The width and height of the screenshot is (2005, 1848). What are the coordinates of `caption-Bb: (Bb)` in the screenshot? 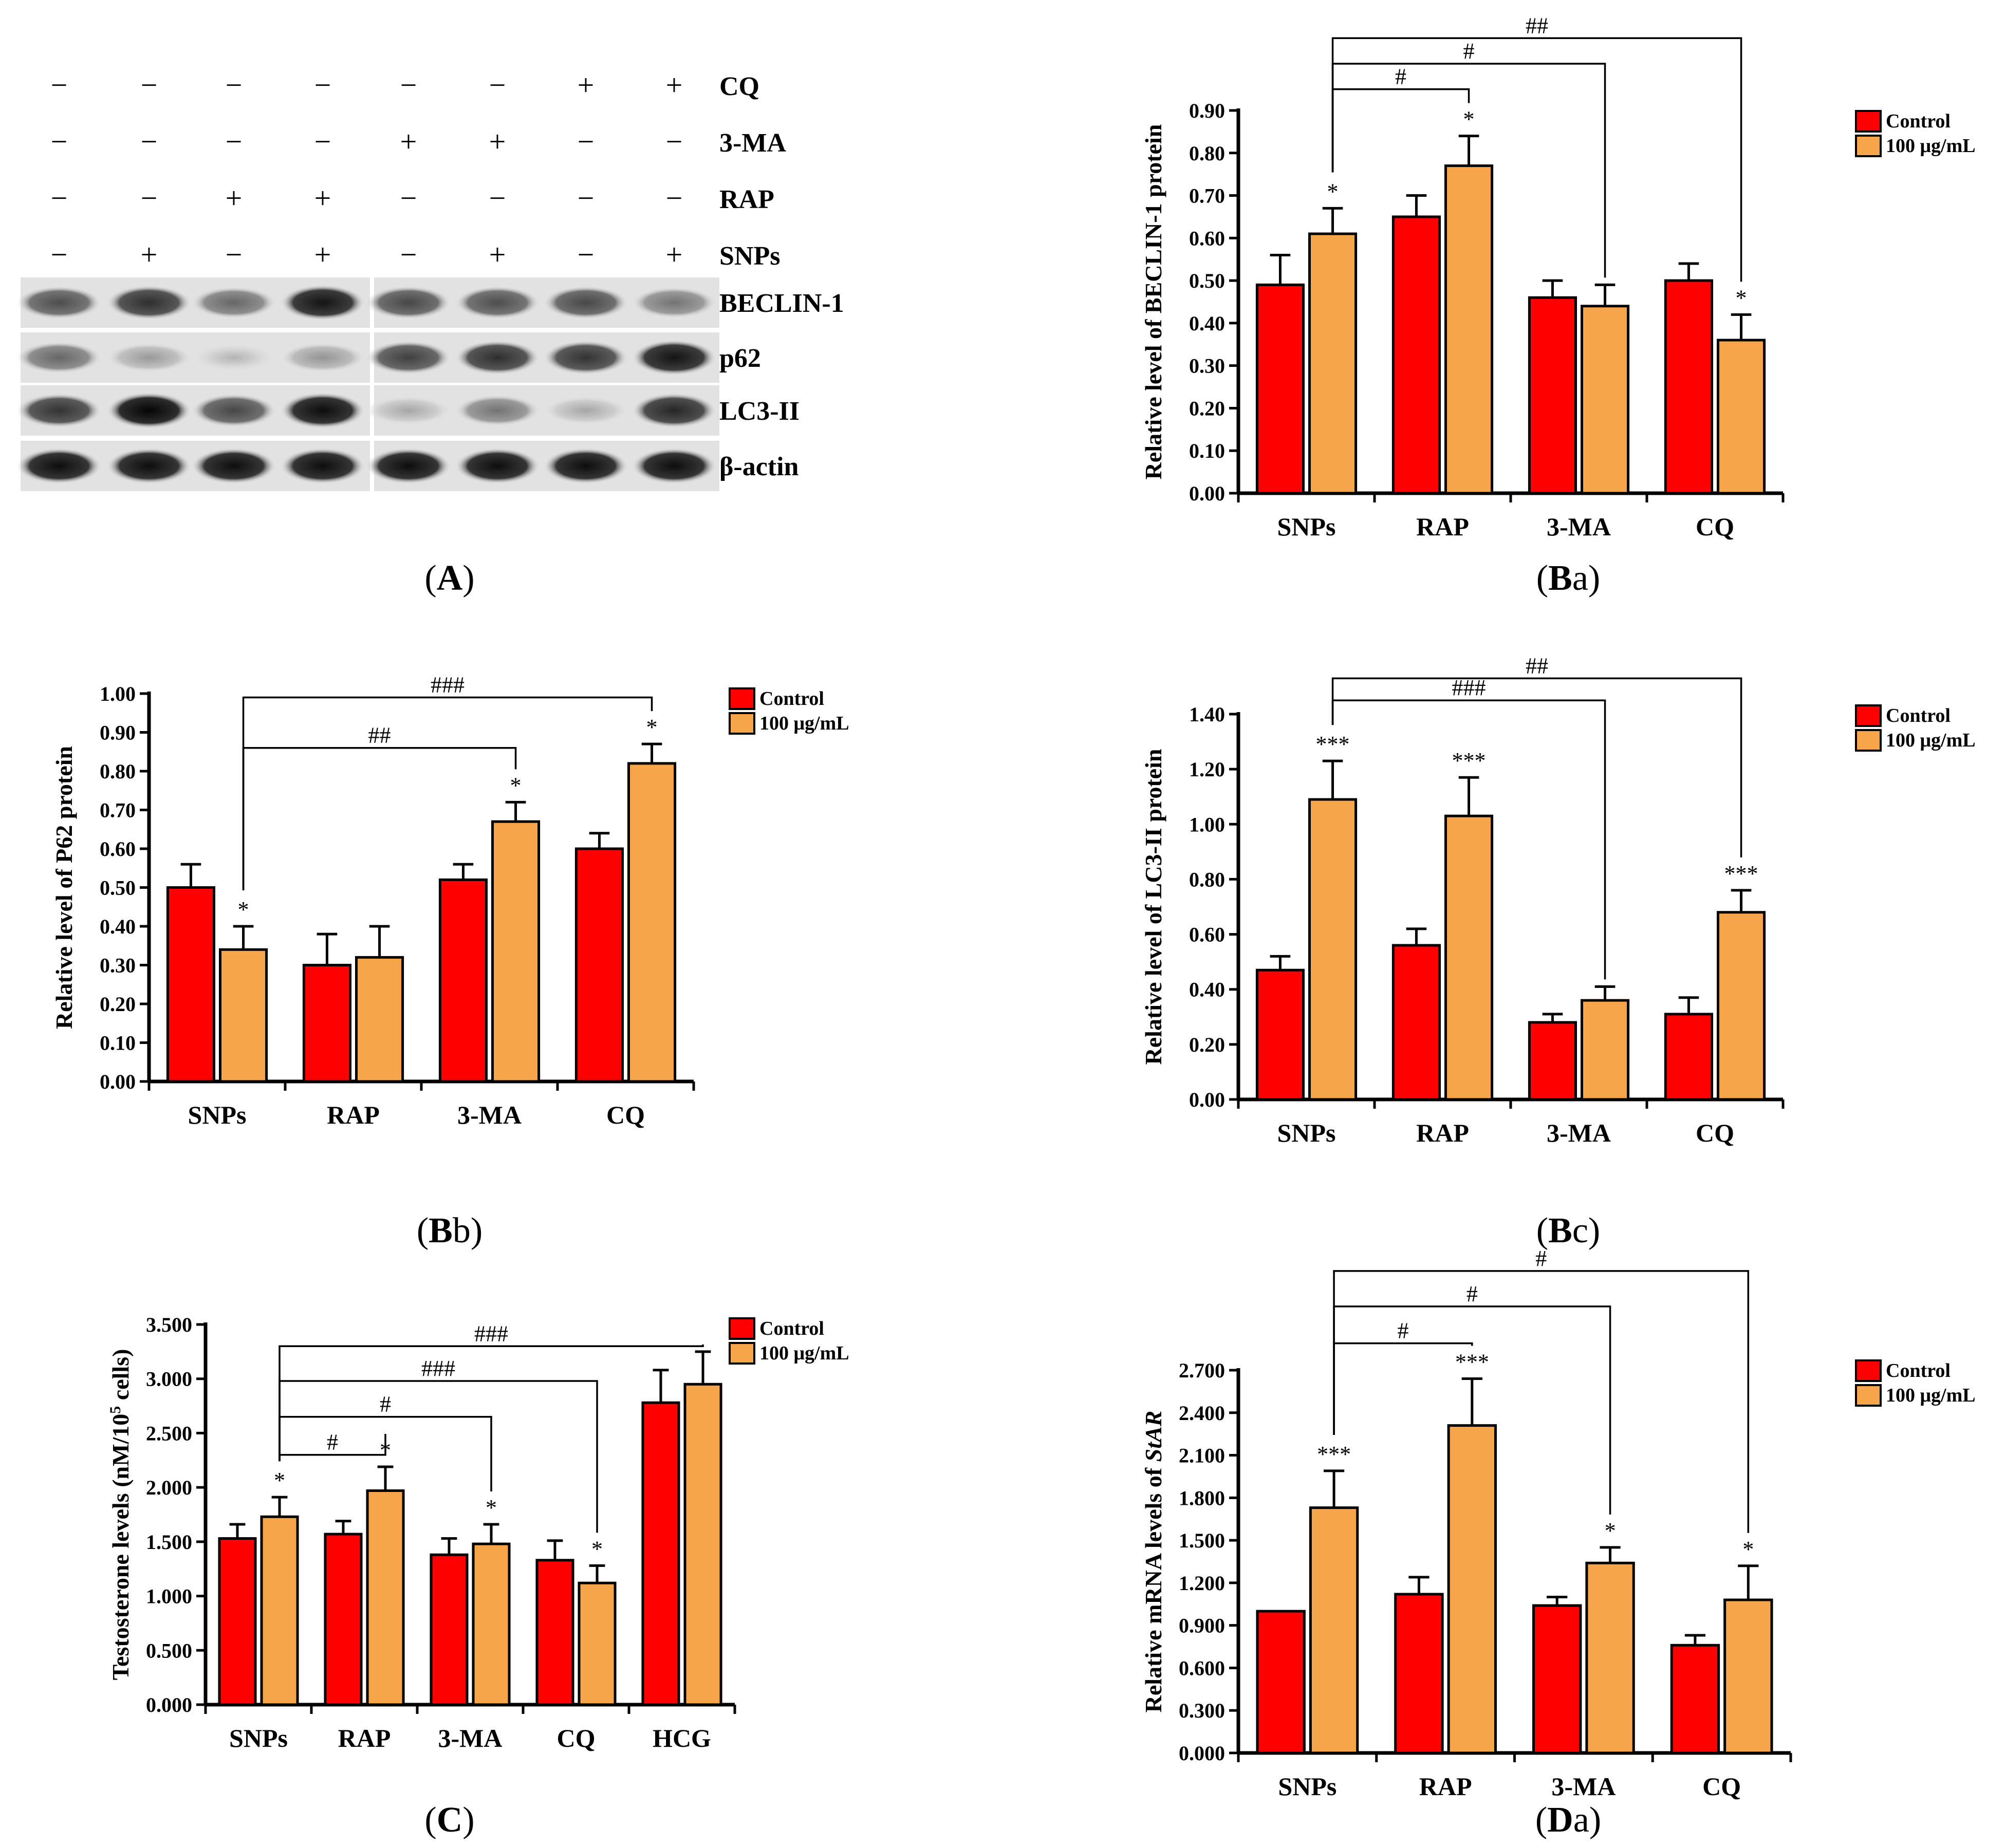 It's located at (449, 1230).